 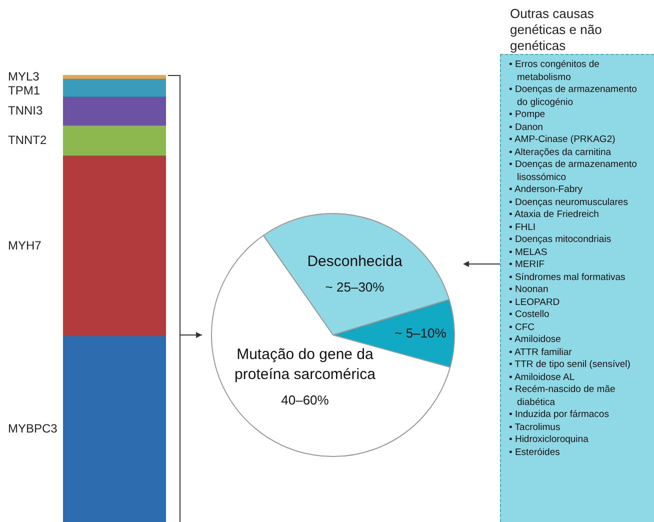 What do you see at coordinates (355, 286) in the screenshot?
I see `text: ~ 25–30%` at bounding box center [355, 286].